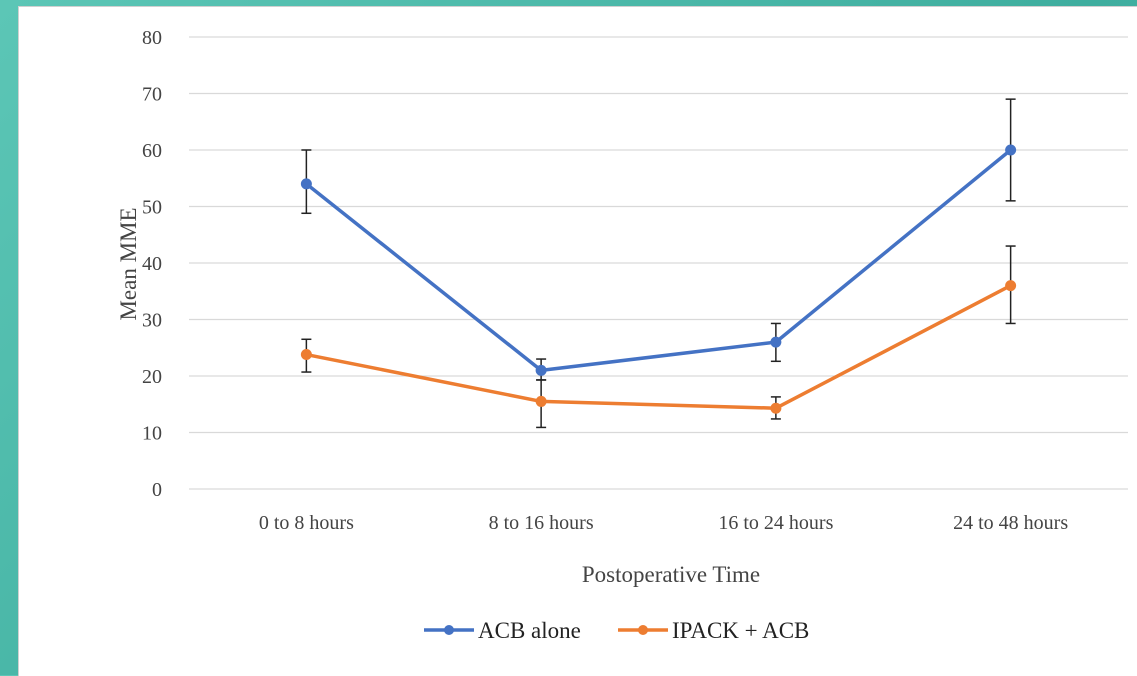 The width and height of the screenshot is (1137, 676). What do you see at coordinates (152, 321) in the screenshot?
I see `y-tick-label: 30` at bounding box center [152, 321].